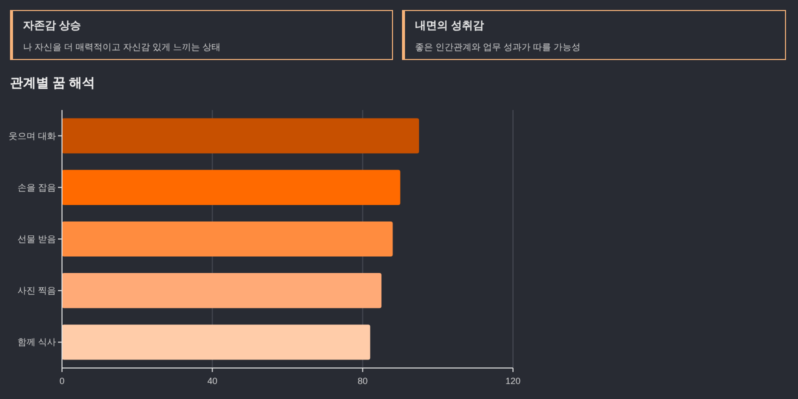  What do you see at coordinates (122, 47) in the screenshot?
I see `text: 나 자신을 더 매력적이고 자신감 있게 느끼는 상태` at bounding box center [122, 47].